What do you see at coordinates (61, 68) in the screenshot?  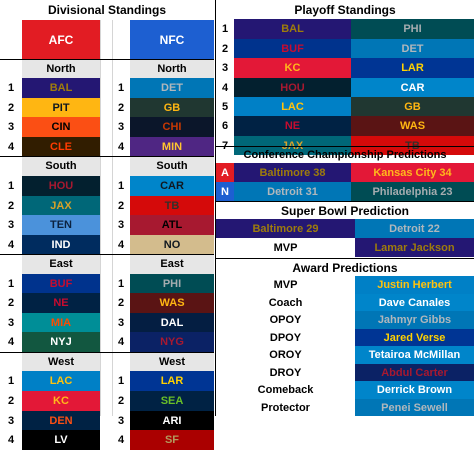 I see `afc-division-header: North` at bounding box center [61, 68].